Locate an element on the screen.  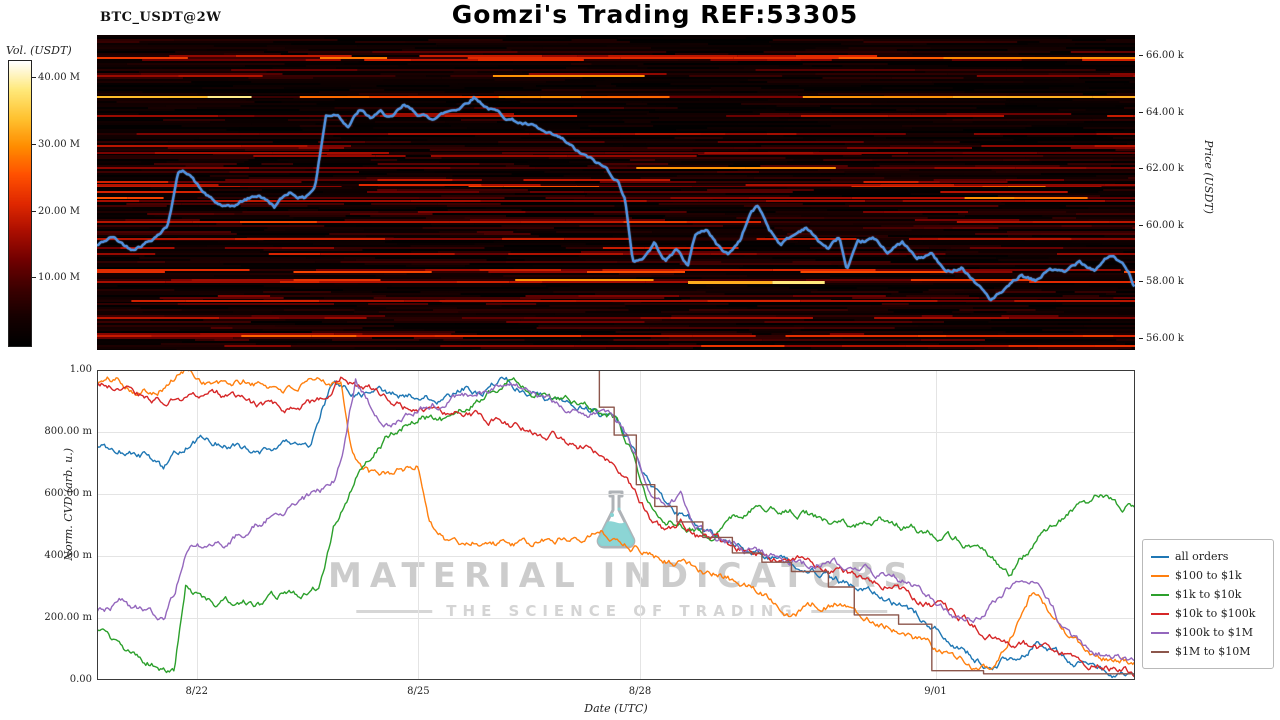
cvd-y-tick-label: 800.00 m is located at coordinates (68, 431).